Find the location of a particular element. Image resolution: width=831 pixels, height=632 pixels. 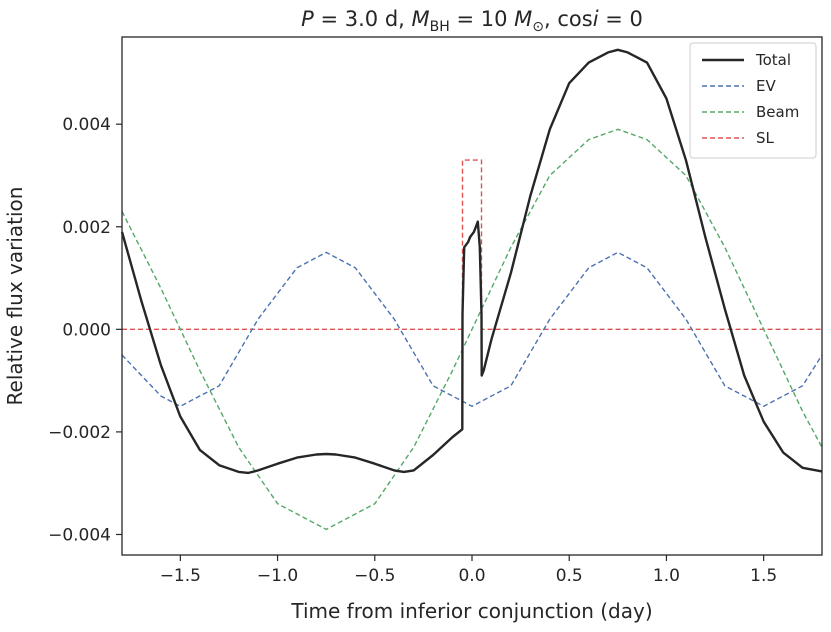

legend-label-ev: EV is located at coordinates (766, 86).